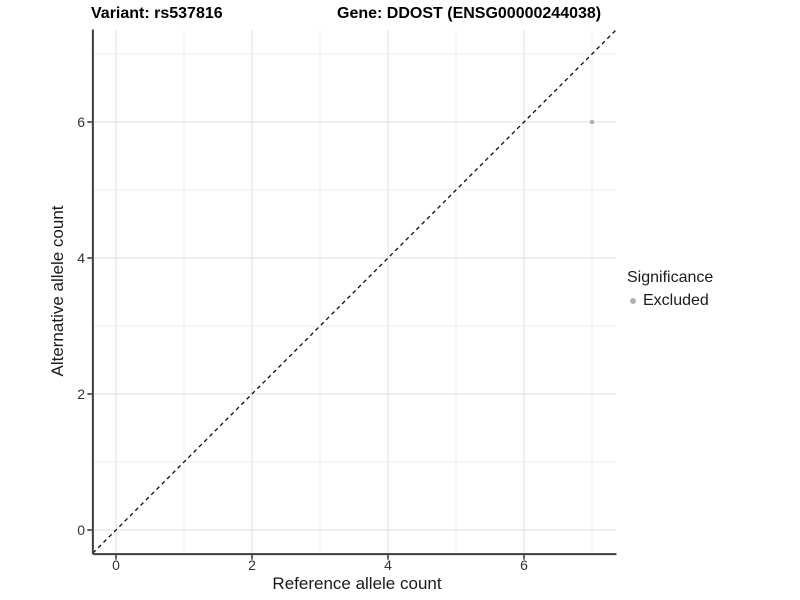  What do you see at coordinates (81, 258) in the screenshot?
I see `y-tick-label: 4` at bounding box center [81, 258].